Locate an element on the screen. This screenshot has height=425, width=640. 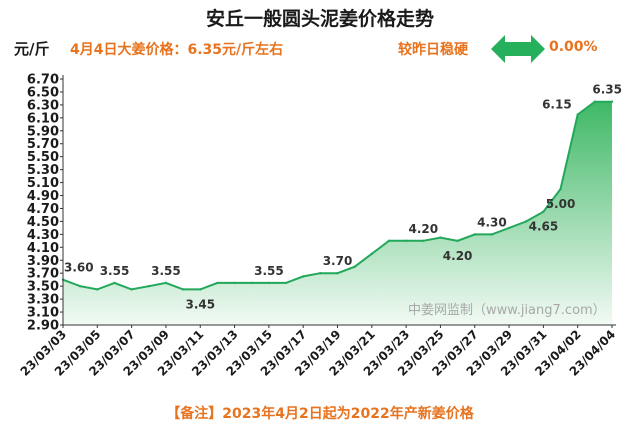
data-label: 3.70 is located at coordinates (338, 261).